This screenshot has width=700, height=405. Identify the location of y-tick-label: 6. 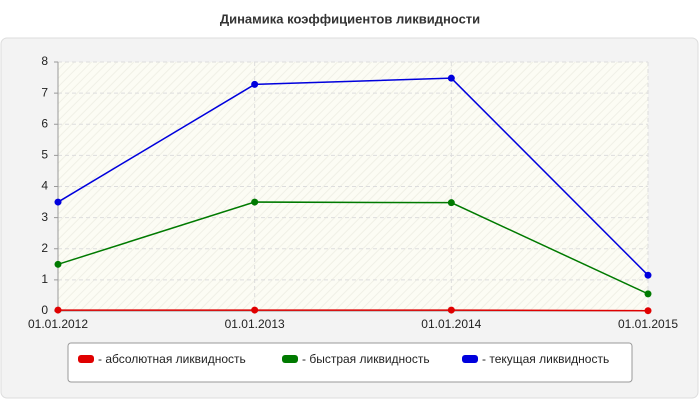
(44, 123).